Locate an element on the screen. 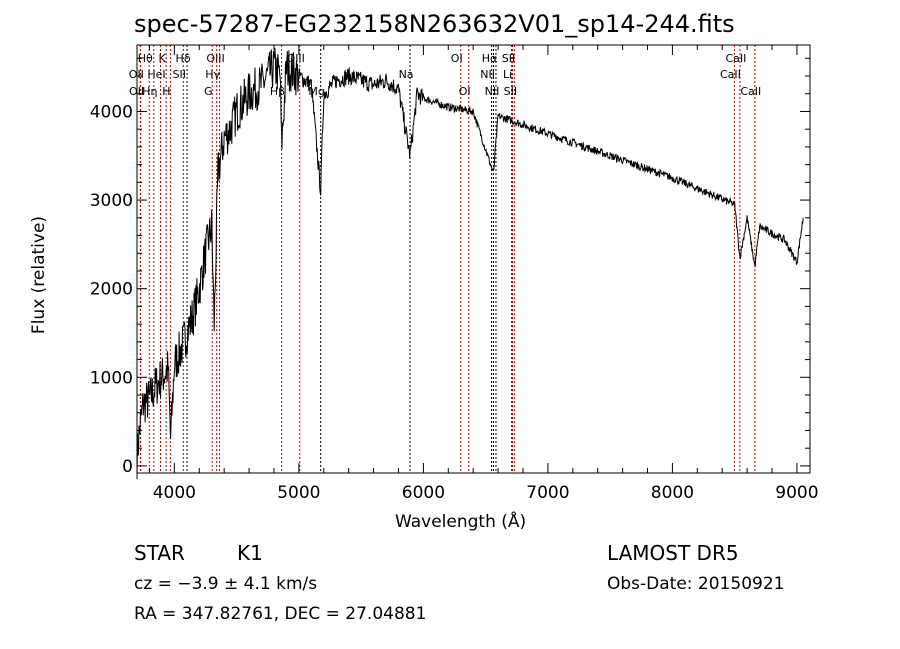 Image resolution: width=900 pixels, height=649 pixels. x-tick-label: 7000 is located at coordinates (547, 493).